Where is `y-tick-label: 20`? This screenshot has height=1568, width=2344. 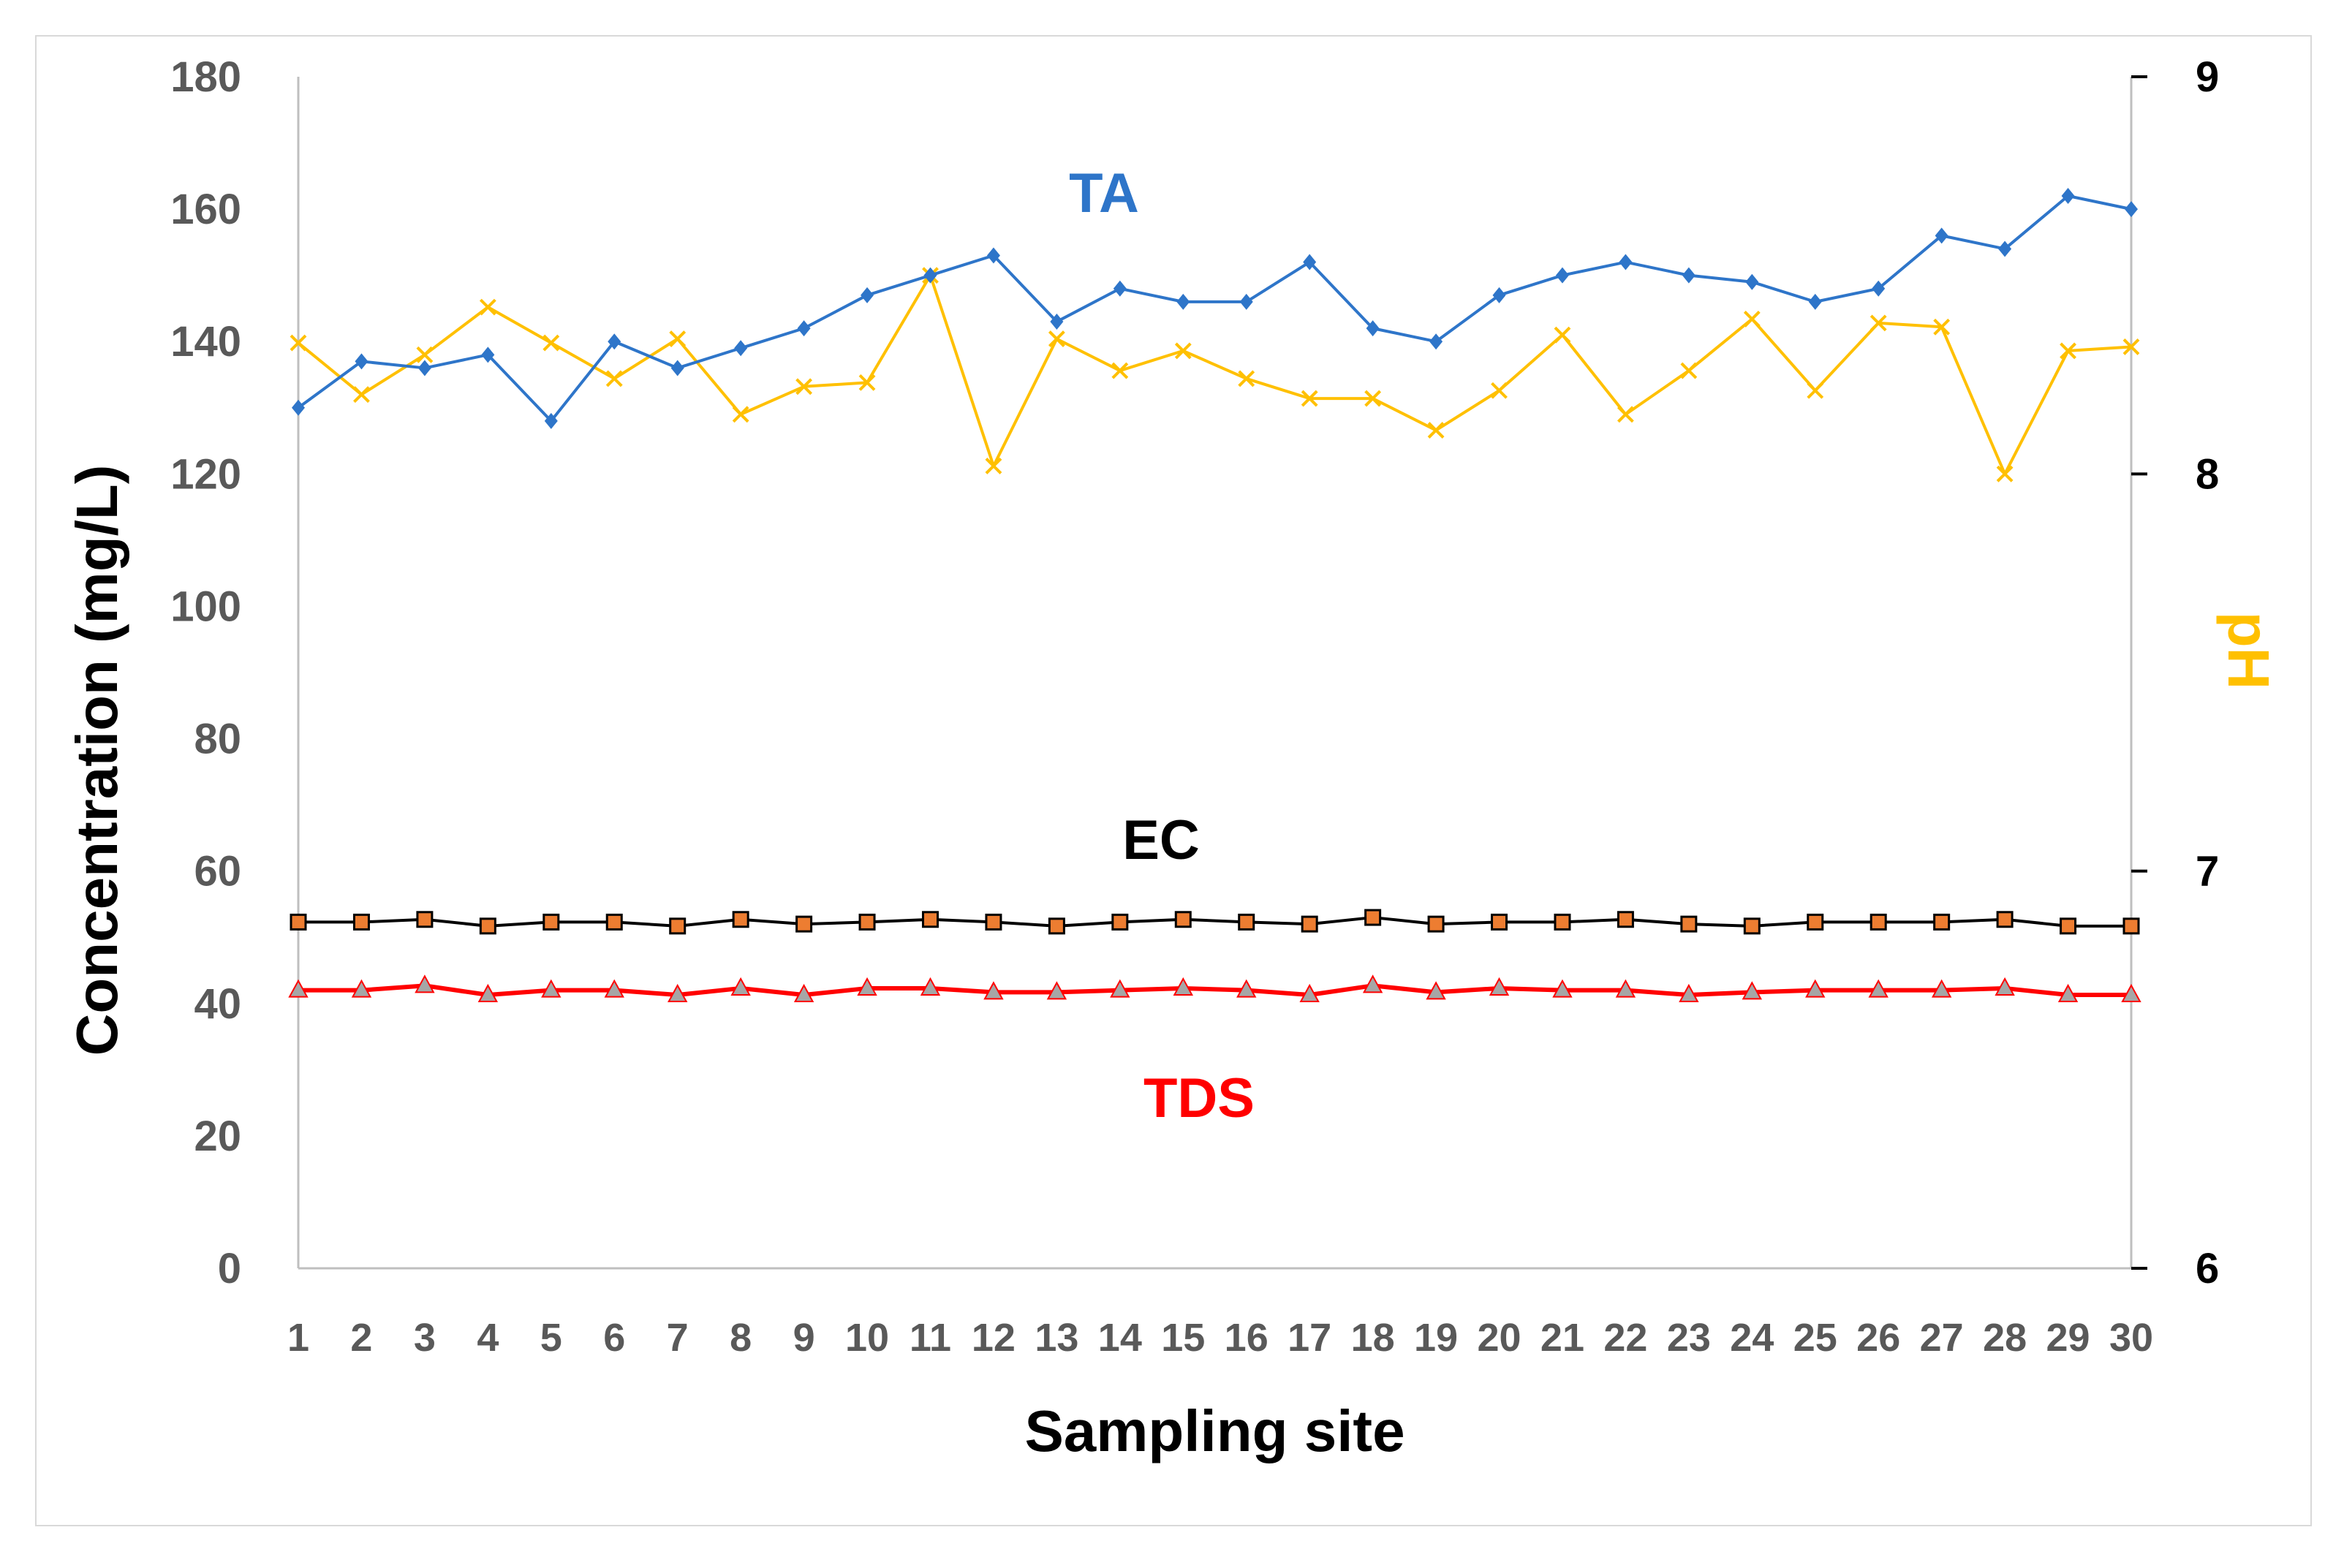
y-tick-label: 20 is located at coordinates (218, 1137).